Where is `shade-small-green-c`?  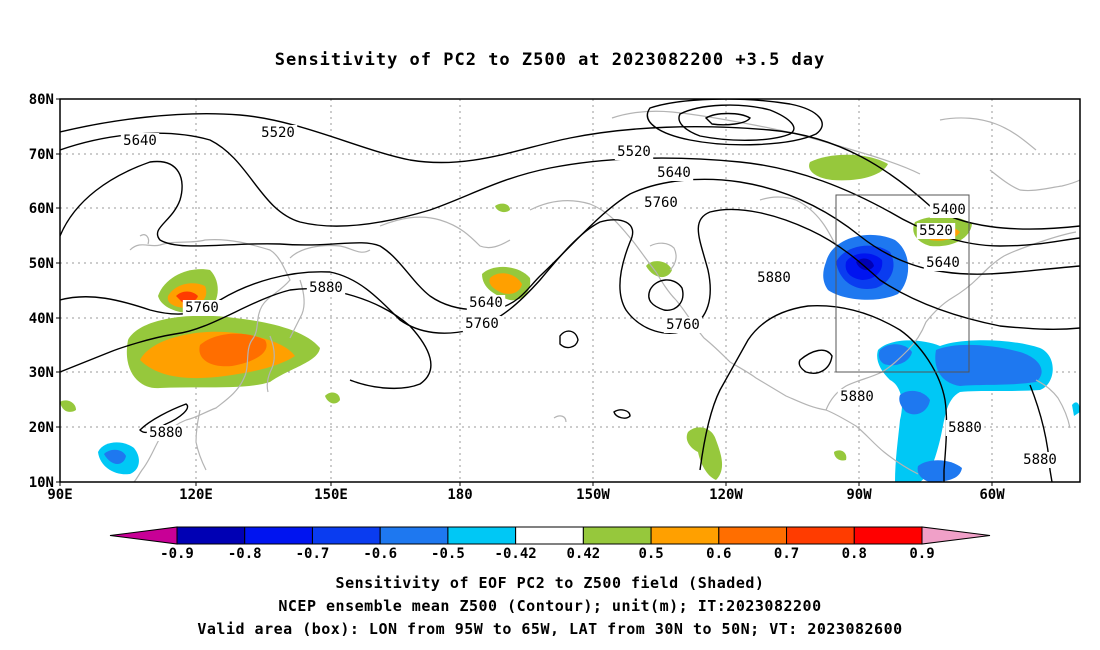 shade-small-green-c is located at coordinates (68, 406).